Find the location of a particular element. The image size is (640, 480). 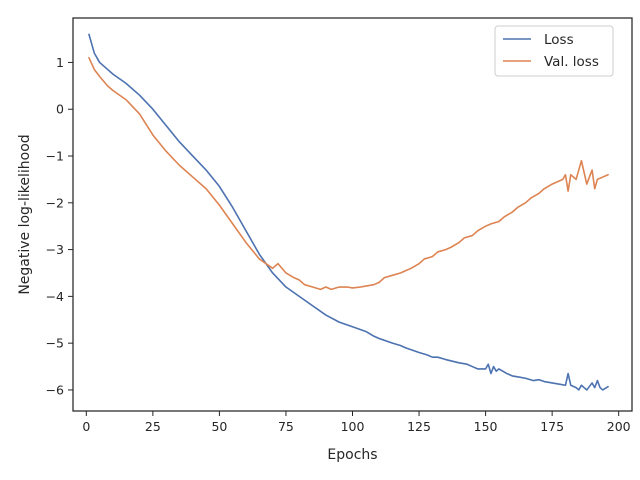

y-tick-label: −1 is located at coordinates (55, 156).